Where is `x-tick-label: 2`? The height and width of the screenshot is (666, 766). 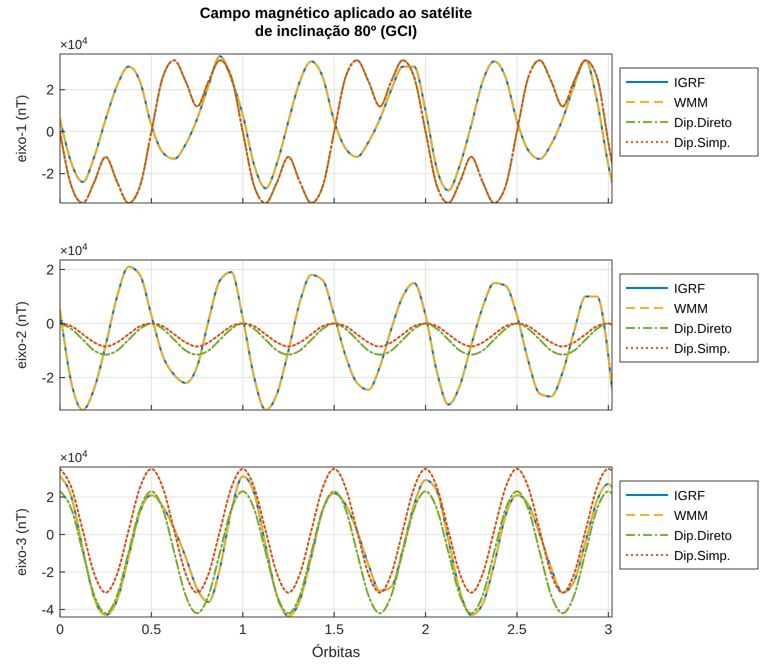 x-tick-label: 2 is located at coordinates (426, 629).